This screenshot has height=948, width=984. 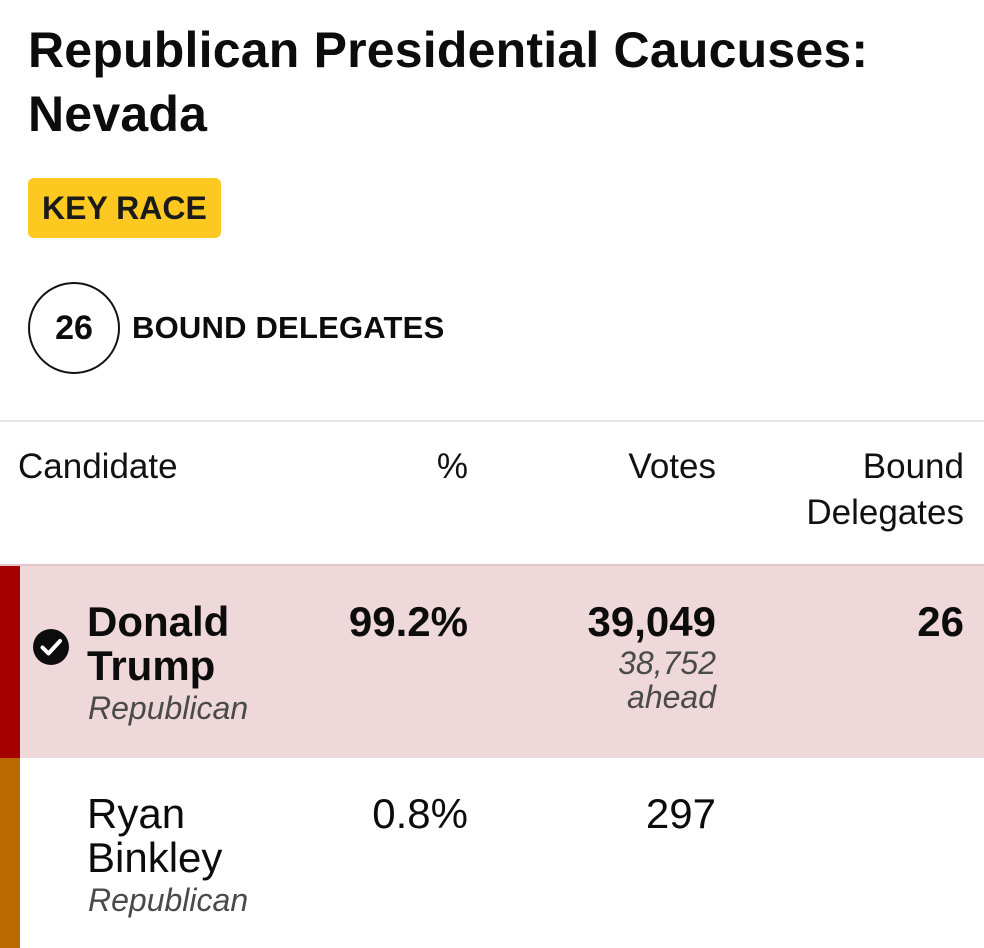 What do you see at coordinates (155, 857) in the screenshot?
I see `candidate-last-name: Binkley` at bounding box center [155, 857].